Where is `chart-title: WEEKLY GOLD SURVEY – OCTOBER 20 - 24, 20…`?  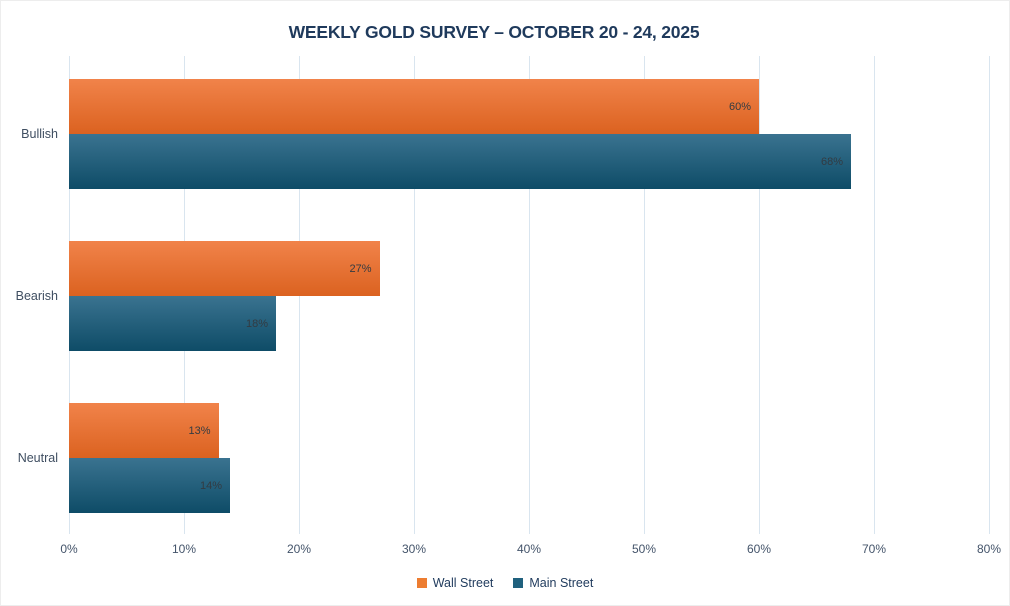
chart-title: WEEKLY GOLD SURVEY – OCTOBER 20 - 24, 20… is located at coordinates (494, 32).